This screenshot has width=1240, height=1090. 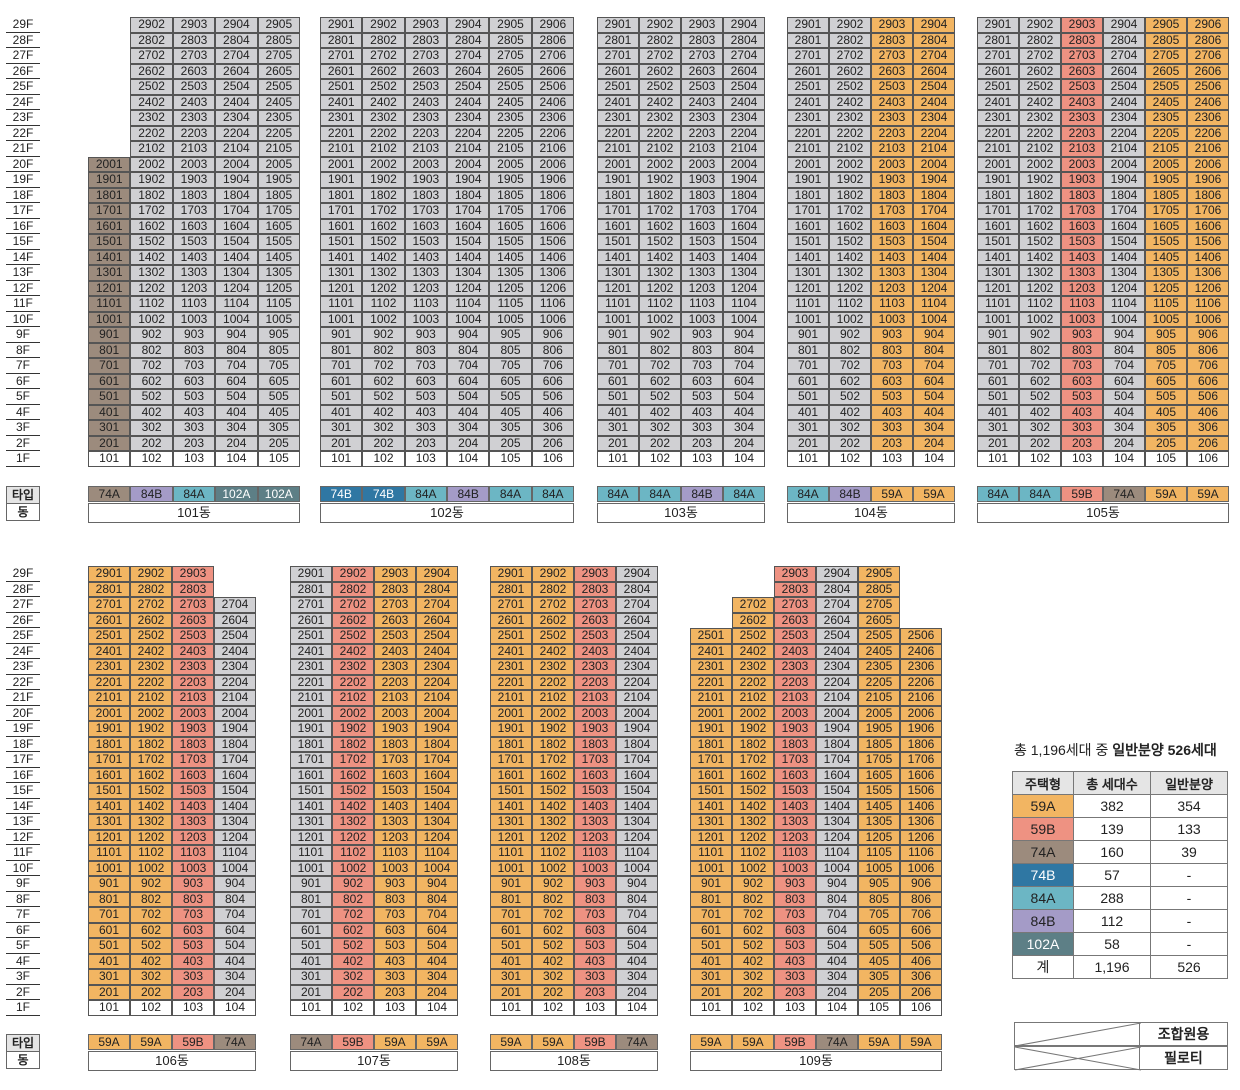 What do you see at coordinates (744, 56) in the screenshot?
I see `unit-cell: 2704` at bounding box center [744, 56].